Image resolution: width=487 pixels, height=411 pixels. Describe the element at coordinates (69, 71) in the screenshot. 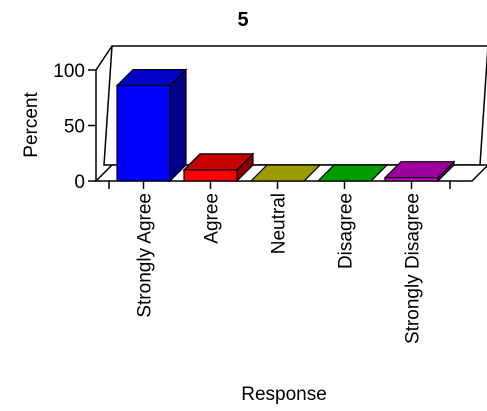

I see `y-tick-label: 100` at that location.